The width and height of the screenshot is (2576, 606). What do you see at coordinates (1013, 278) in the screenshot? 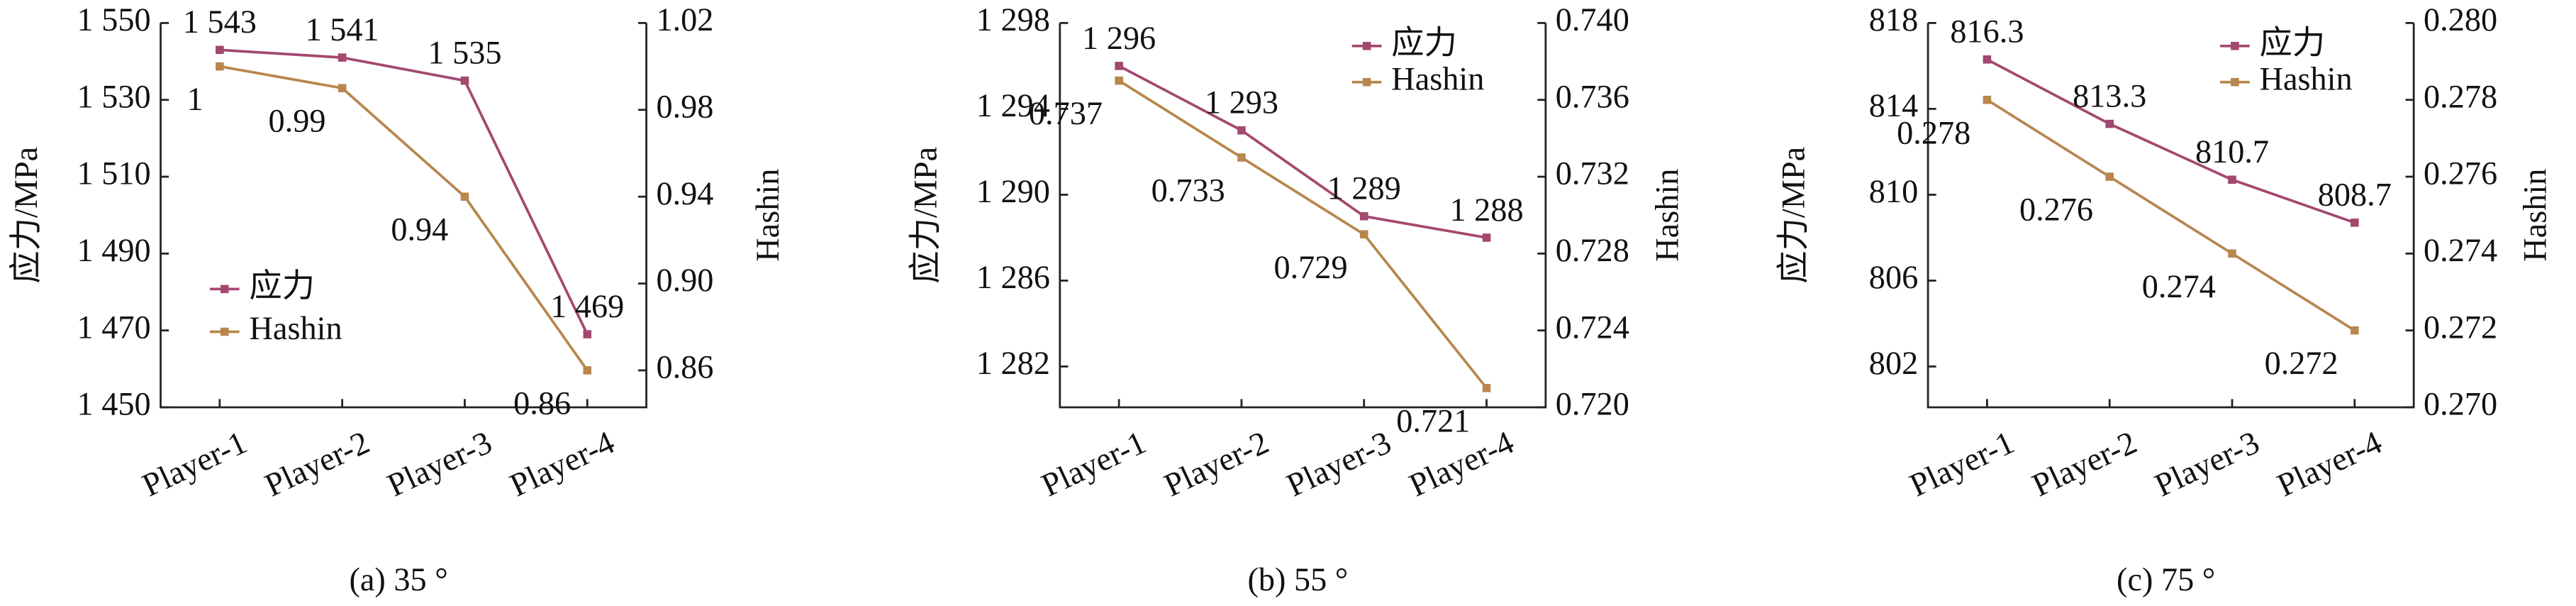
I see `y-tick-label: 1 286` at bounding box center [1013, 278].